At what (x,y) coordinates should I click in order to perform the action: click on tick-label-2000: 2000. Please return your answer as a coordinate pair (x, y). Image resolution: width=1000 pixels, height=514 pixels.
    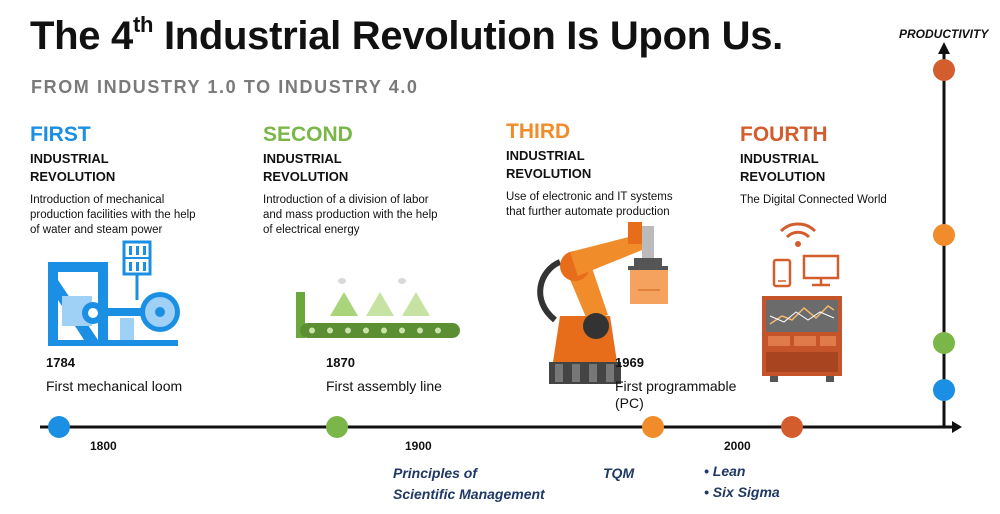
    Looking at the image, I should click on (737, 446).